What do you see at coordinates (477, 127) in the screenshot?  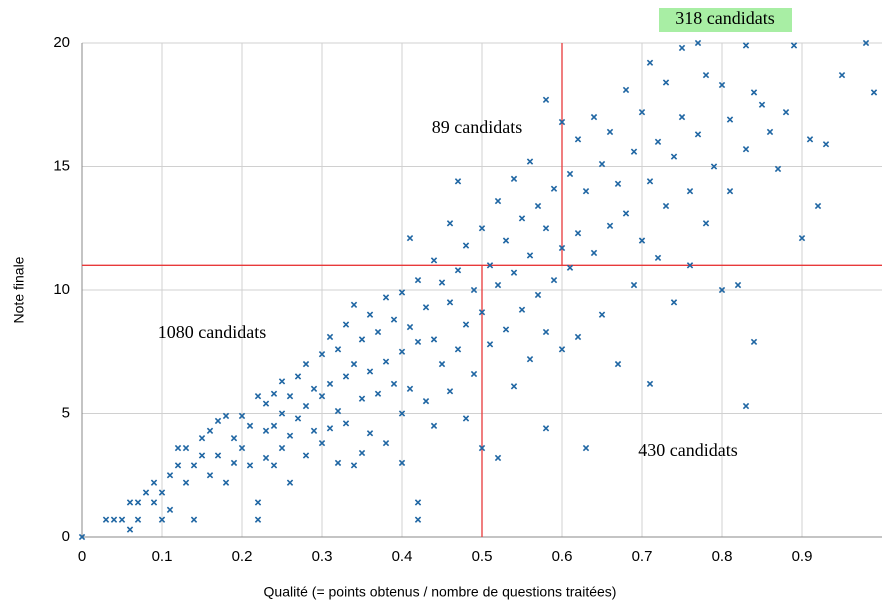 I see `annotation: 89 candidats` at bounding box center [477, 127].